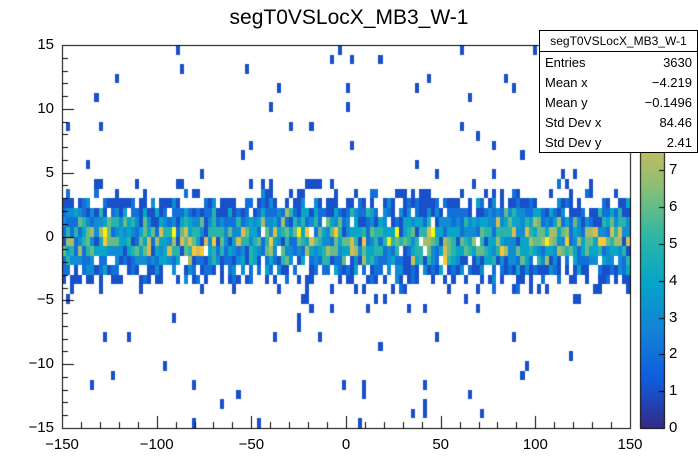 The image size is (698, 476). Describe the element at coordinates (349, 17) in the screenshot. I see `chart-title: segT0VSLocX_MB3_W-1` at that location.